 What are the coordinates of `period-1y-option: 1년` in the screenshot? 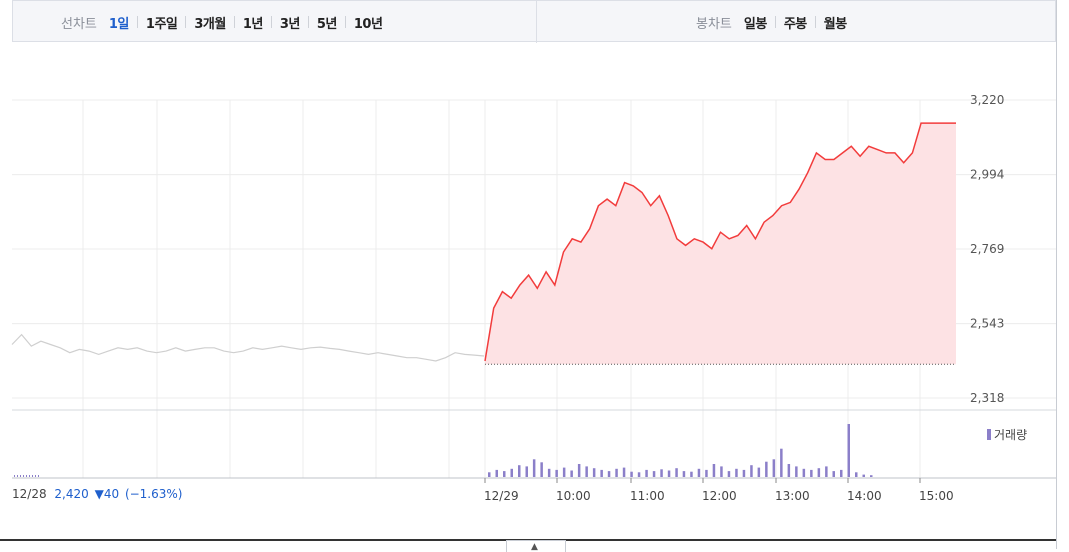 It's located at (253, 24).